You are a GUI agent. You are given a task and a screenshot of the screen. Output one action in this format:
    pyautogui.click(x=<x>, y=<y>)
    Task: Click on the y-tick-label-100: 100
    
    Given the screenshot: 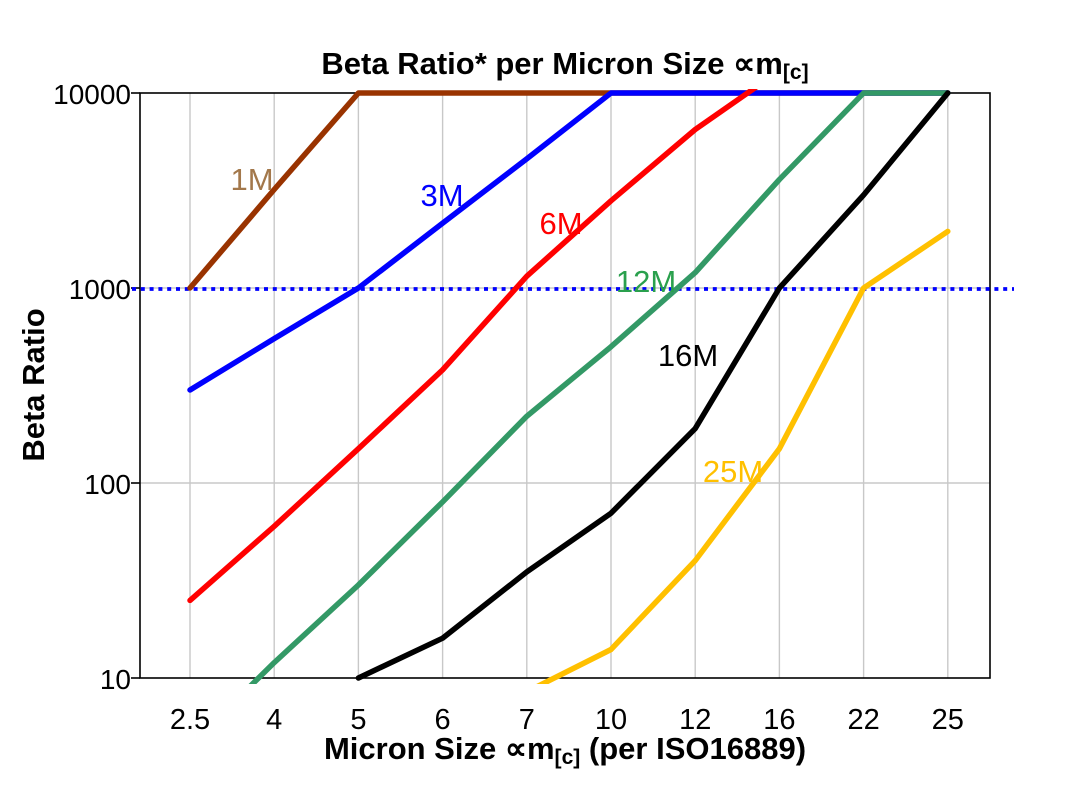 What is the action you would take?
    pyautogui.click(x=107, y=484)
    